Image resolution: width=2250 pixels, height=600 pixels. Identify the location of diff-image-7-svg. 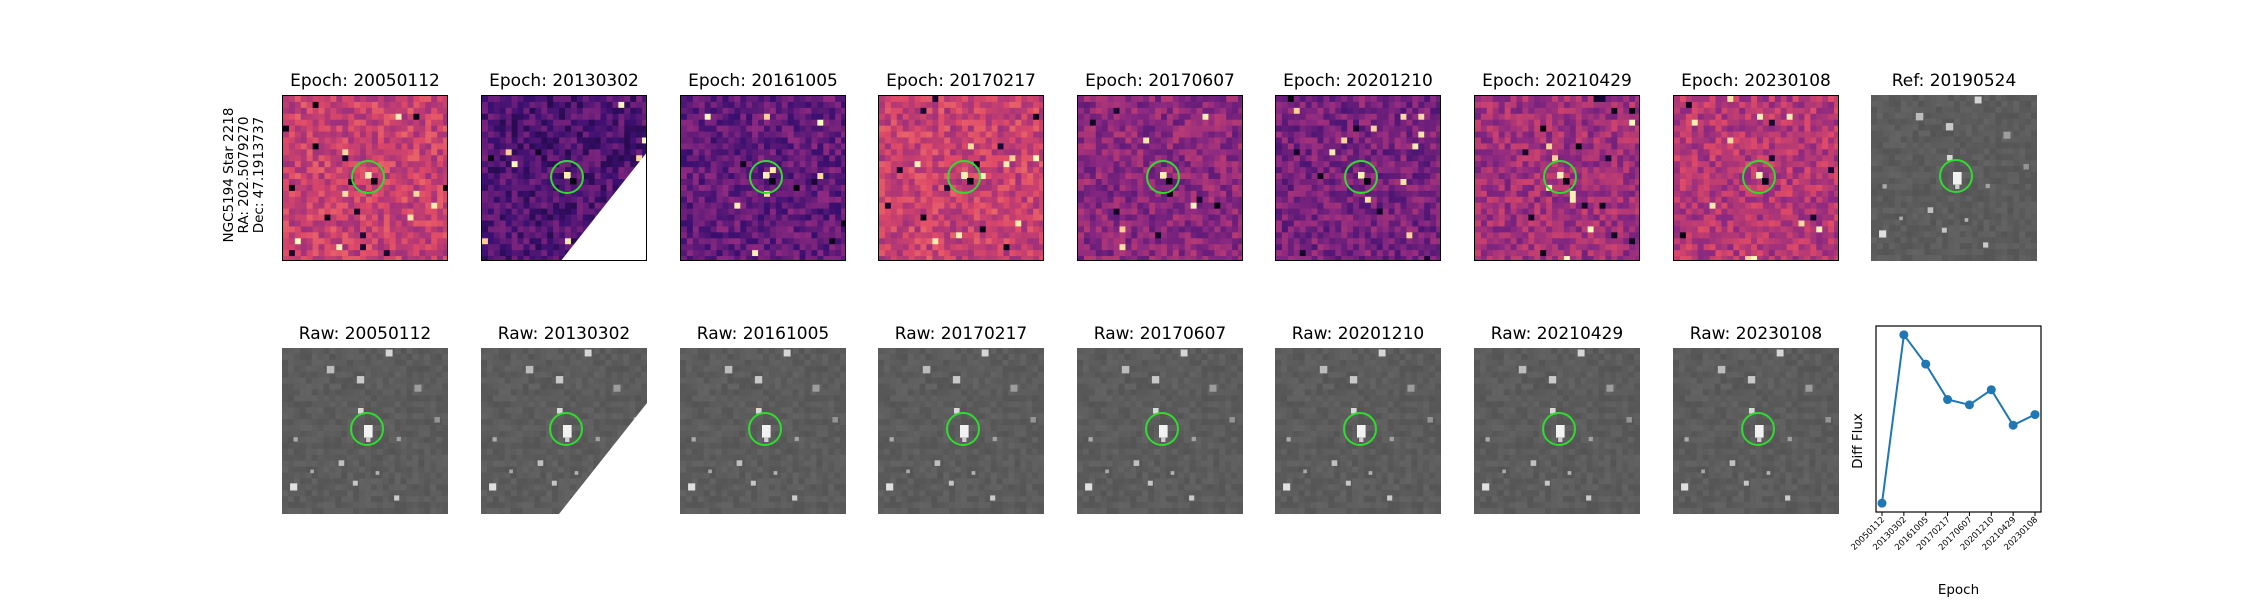
(1557, 178).